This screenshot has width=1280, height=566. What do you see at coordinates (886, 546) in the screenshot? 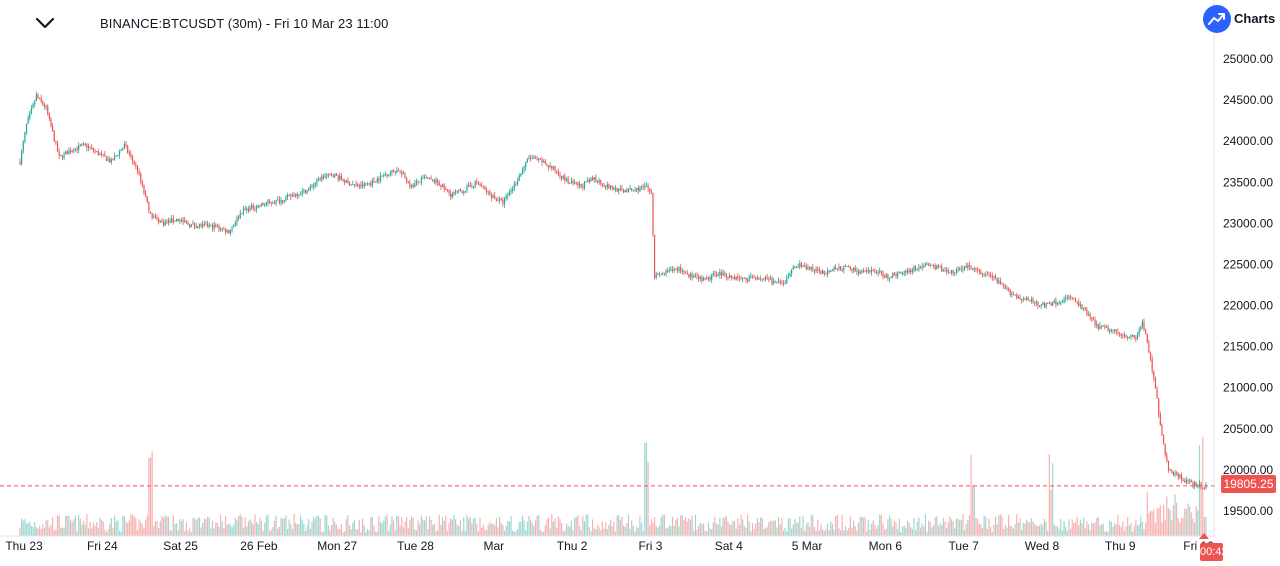
I see `time-tick-label: Mon 6` at bounding box center [886, 546].